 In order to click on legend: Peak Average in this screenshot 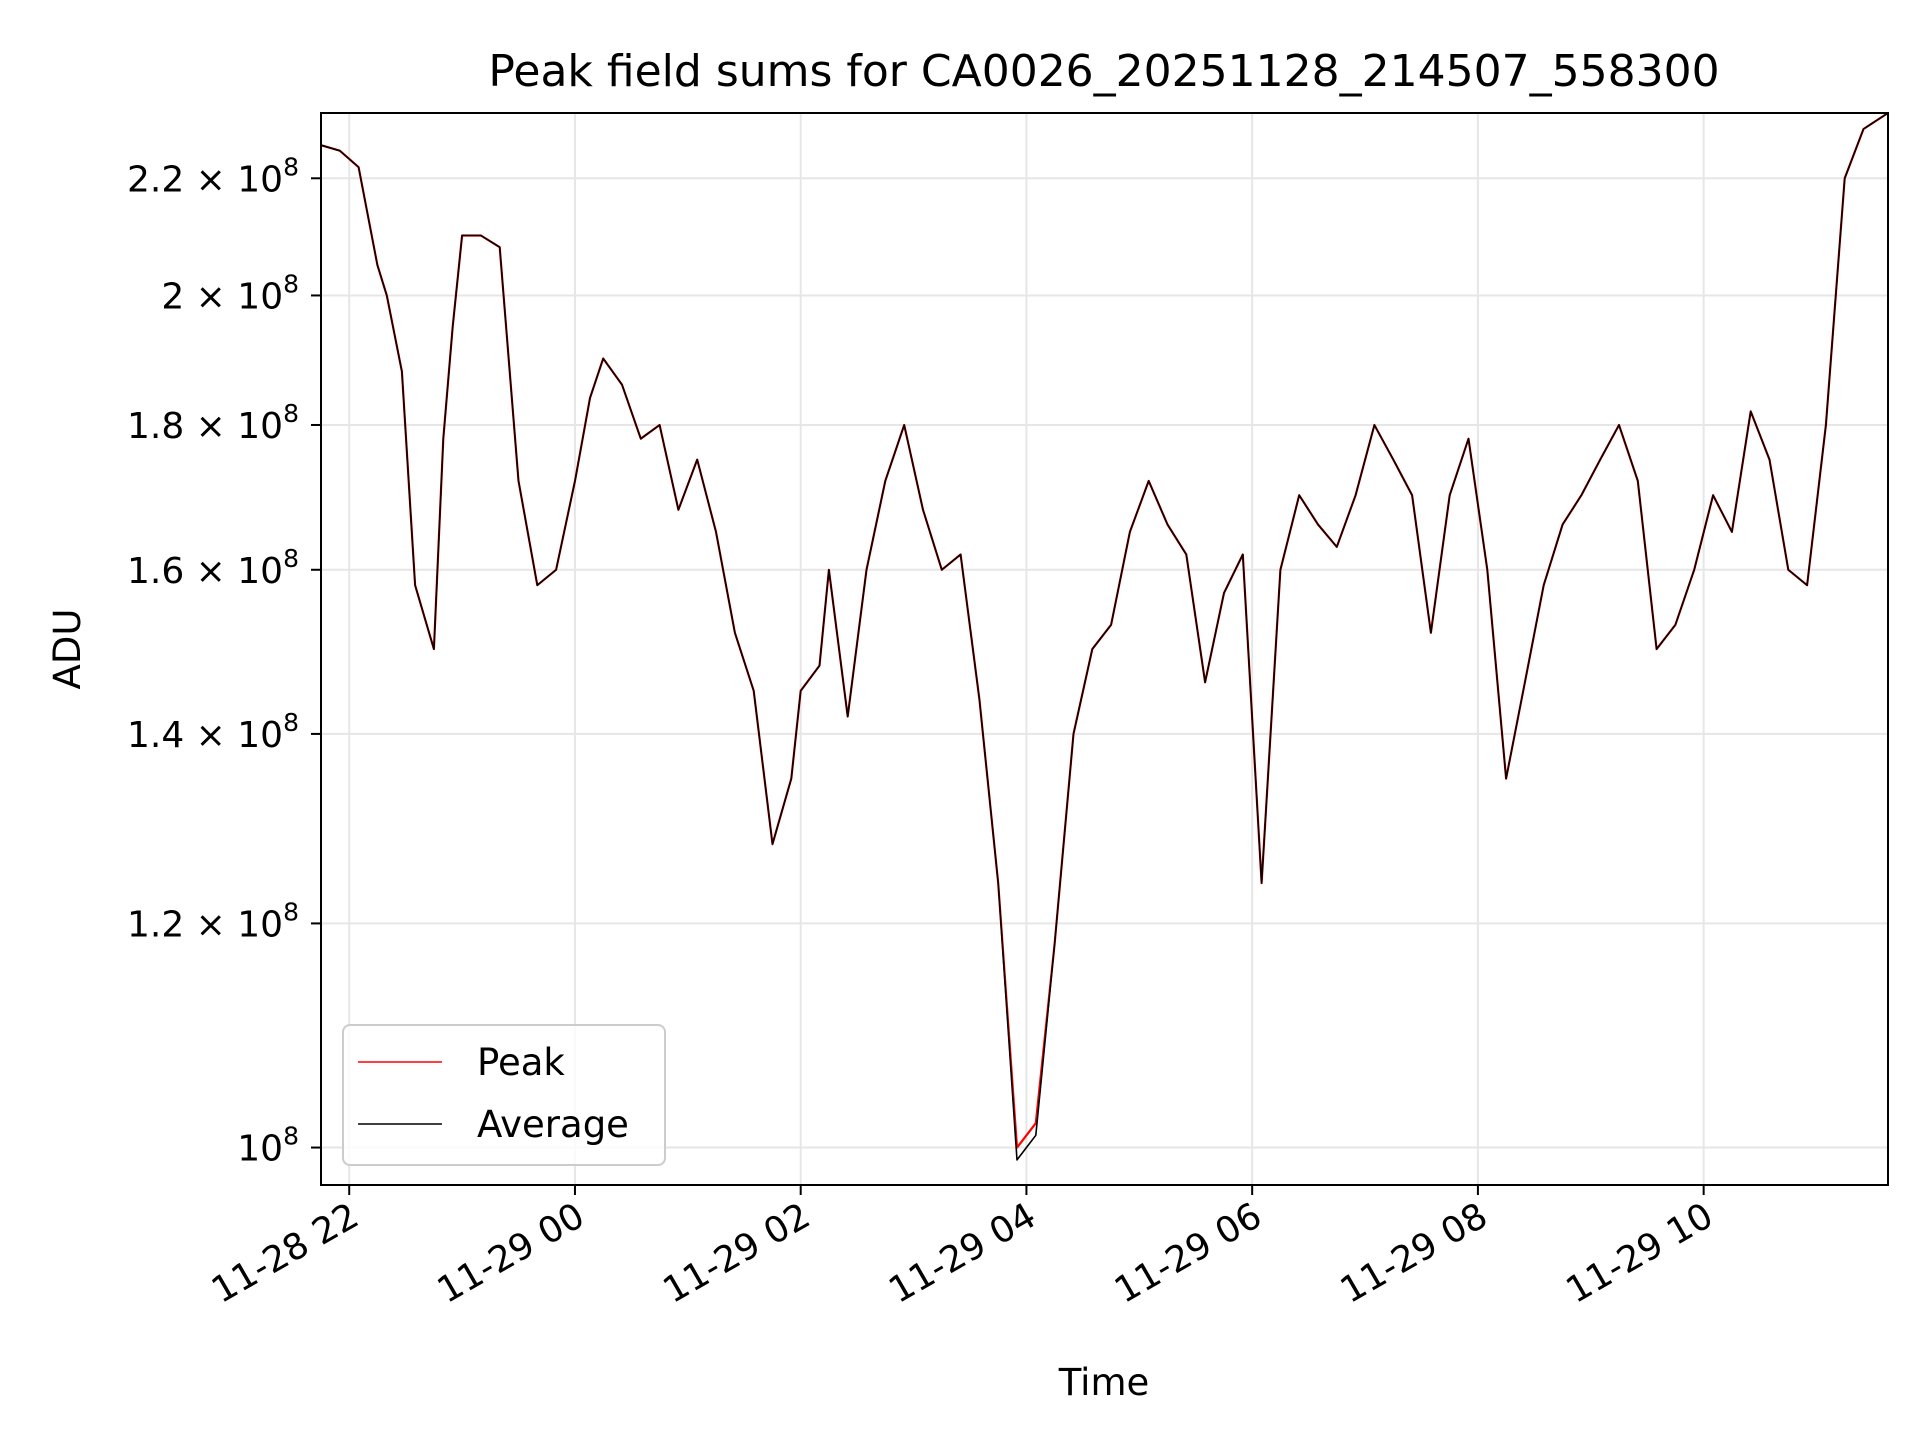, I will do `click(504, 1095)`.